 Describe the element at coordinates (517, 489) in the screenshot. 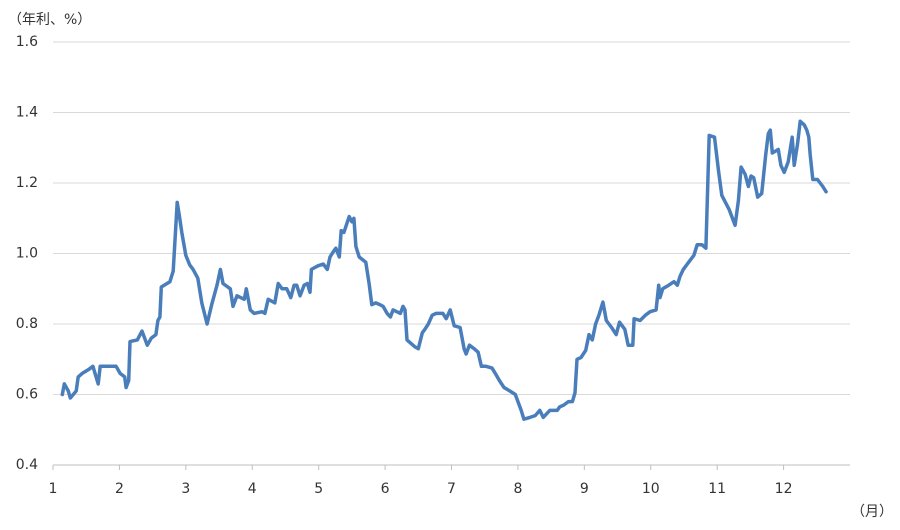

I see `x-tick-label: 8` at that location.